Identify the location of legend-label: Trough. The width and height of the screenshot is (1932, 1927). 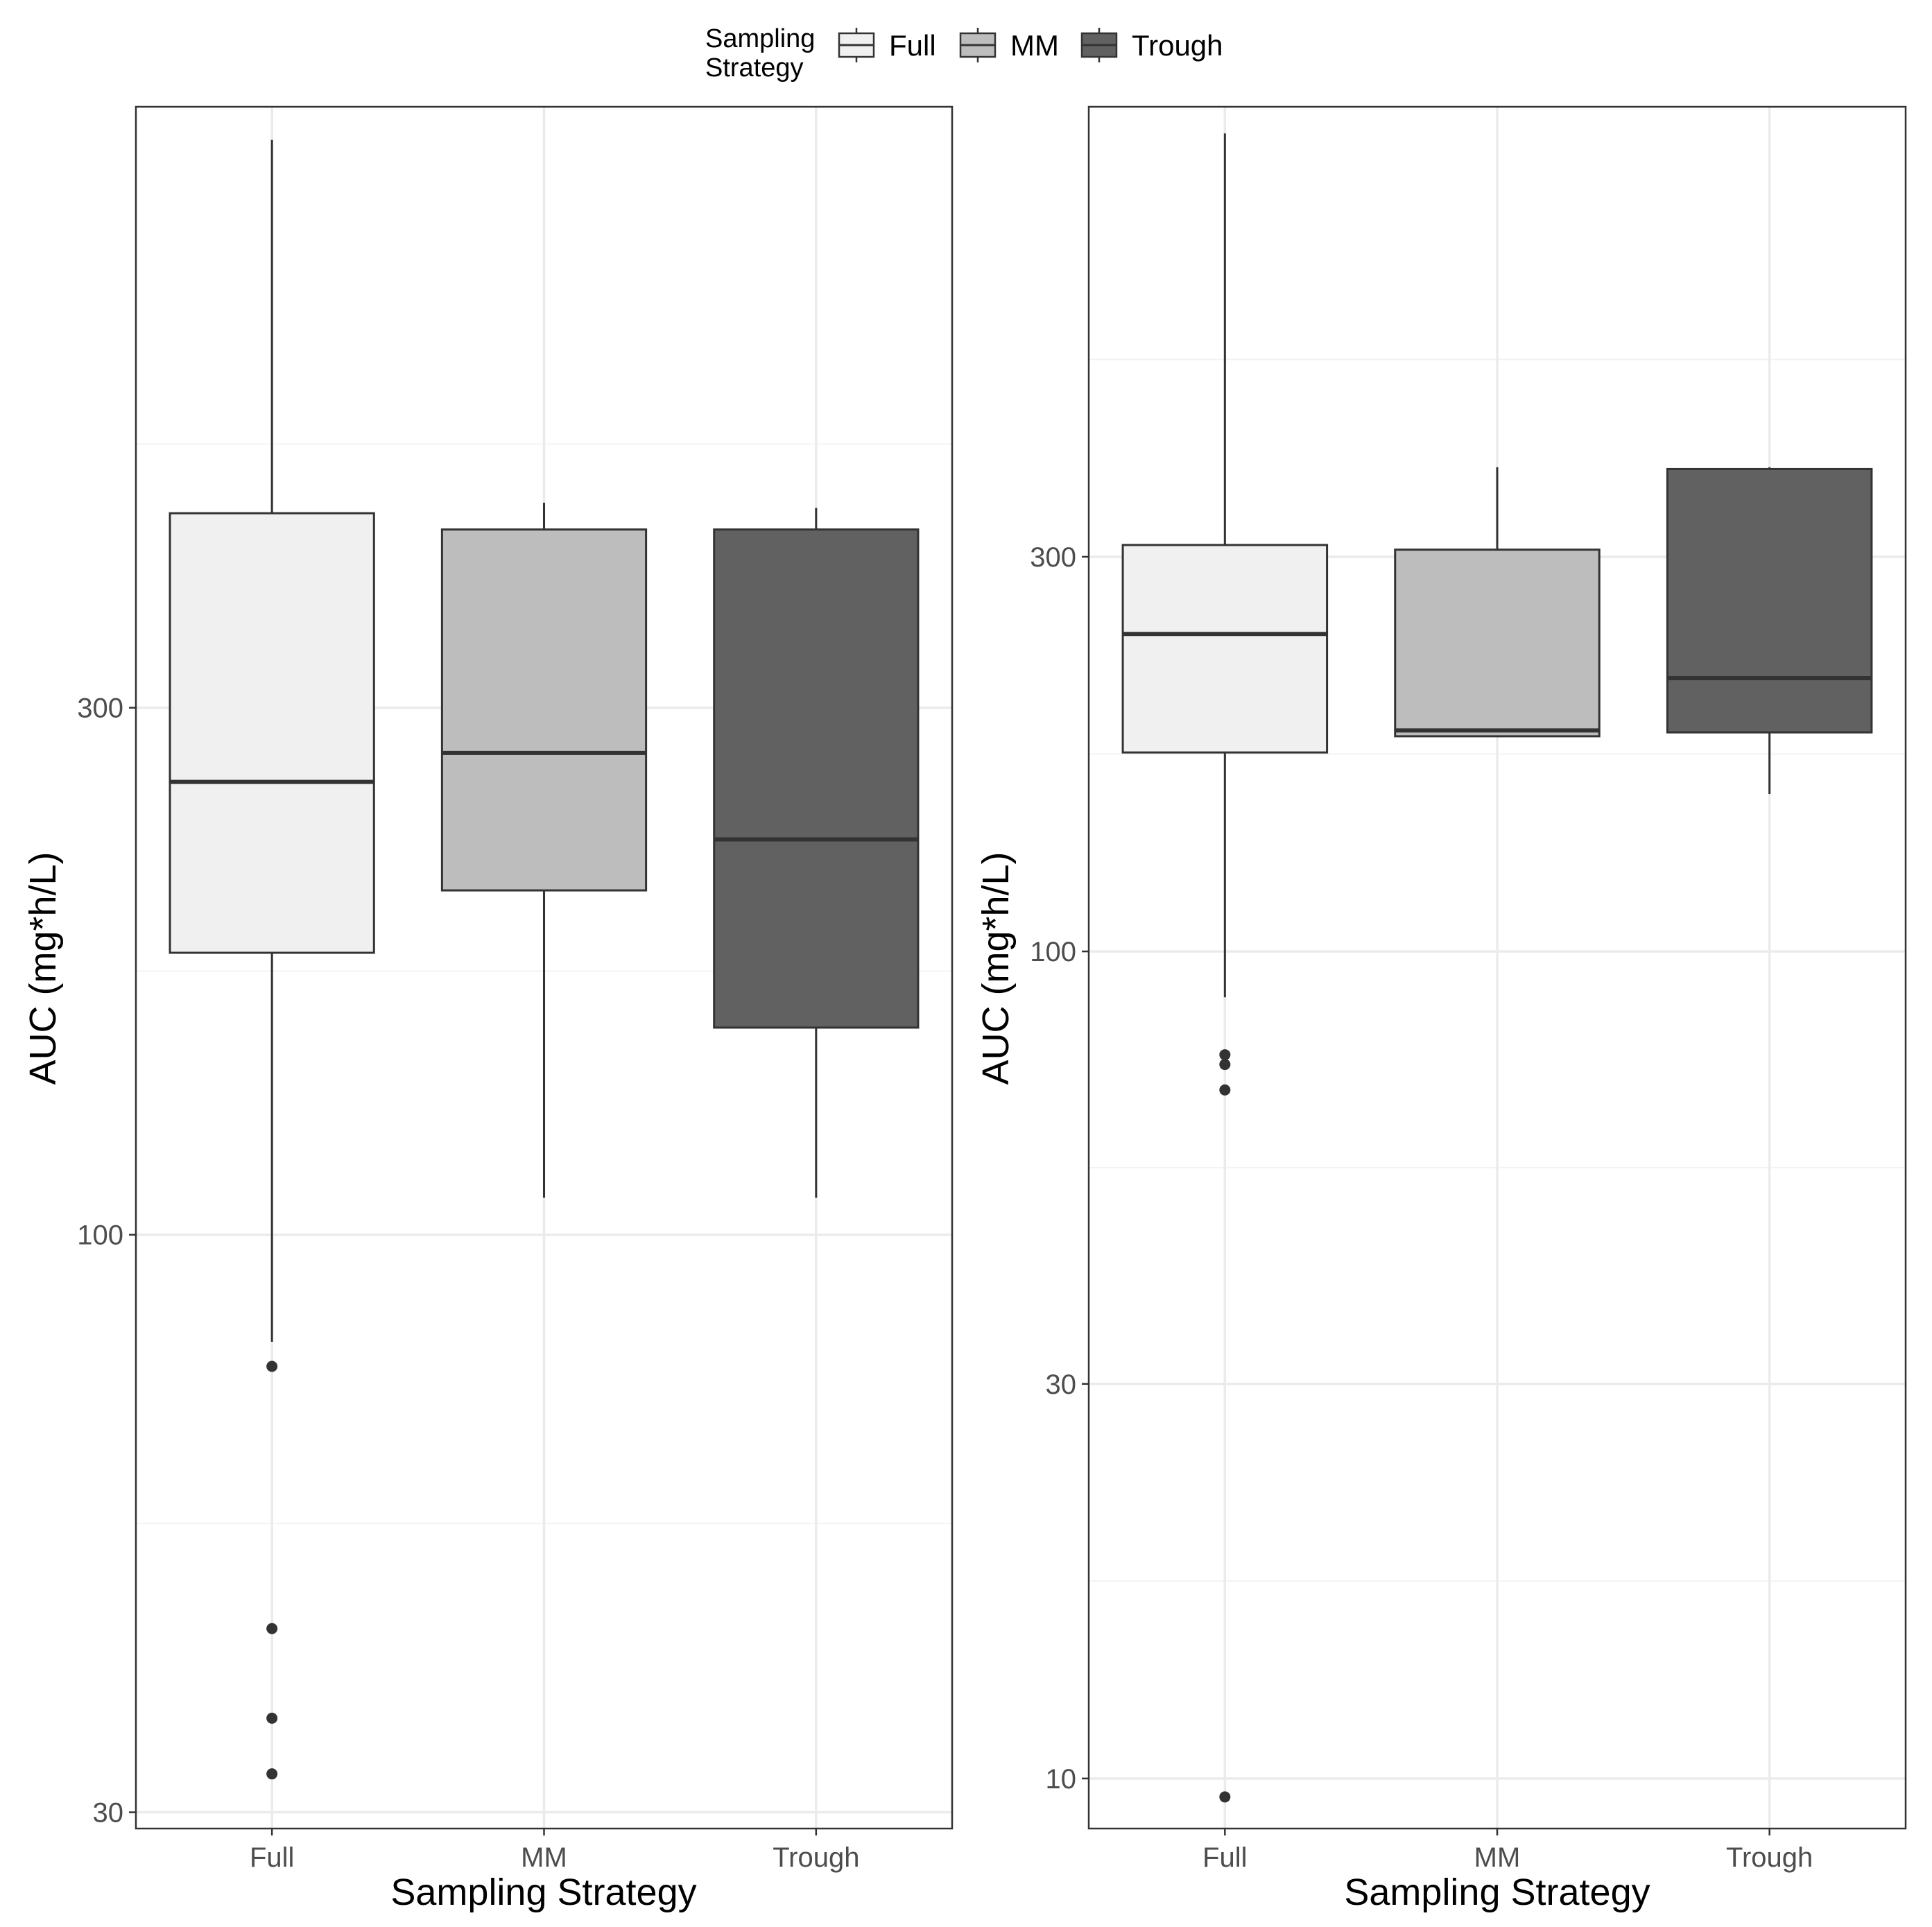
(1177, 45).